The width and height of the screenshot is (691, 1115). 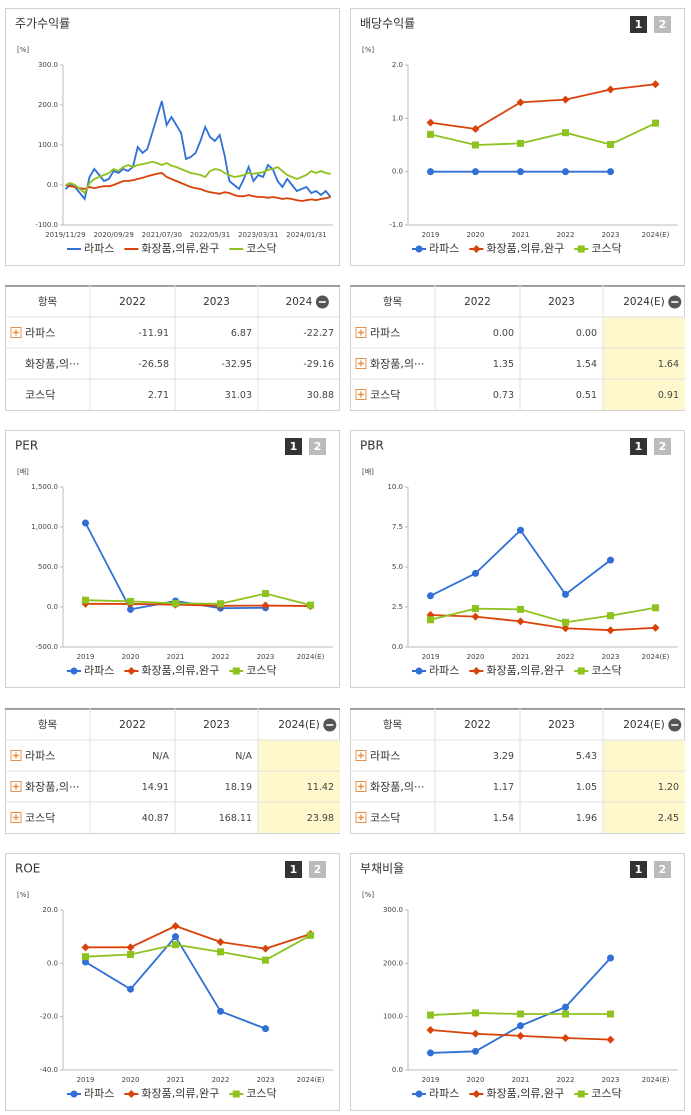 I want to click on y-tick-label: 20.0, so click(x=50, y=910).